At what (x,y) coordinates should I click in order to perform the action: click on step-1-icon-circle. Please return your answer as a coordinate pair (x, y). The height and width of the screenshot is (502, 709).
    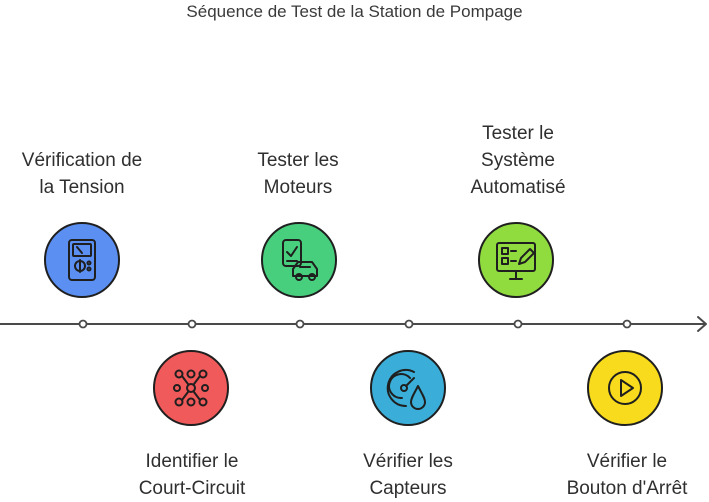
    Looking at the image, I should click on (82, 260).